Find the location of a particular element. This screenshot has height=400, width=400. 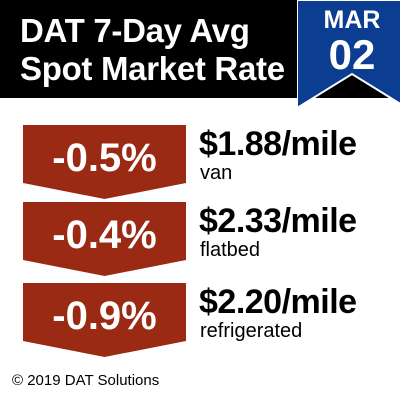

date-badge-shape is located at coordinates (348, 55).